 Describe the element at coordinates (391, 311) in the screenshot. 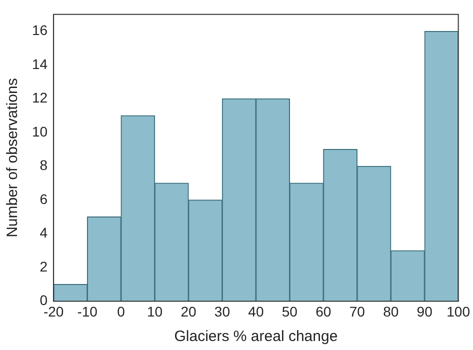

I see `x-tick-label: 80` at that location.